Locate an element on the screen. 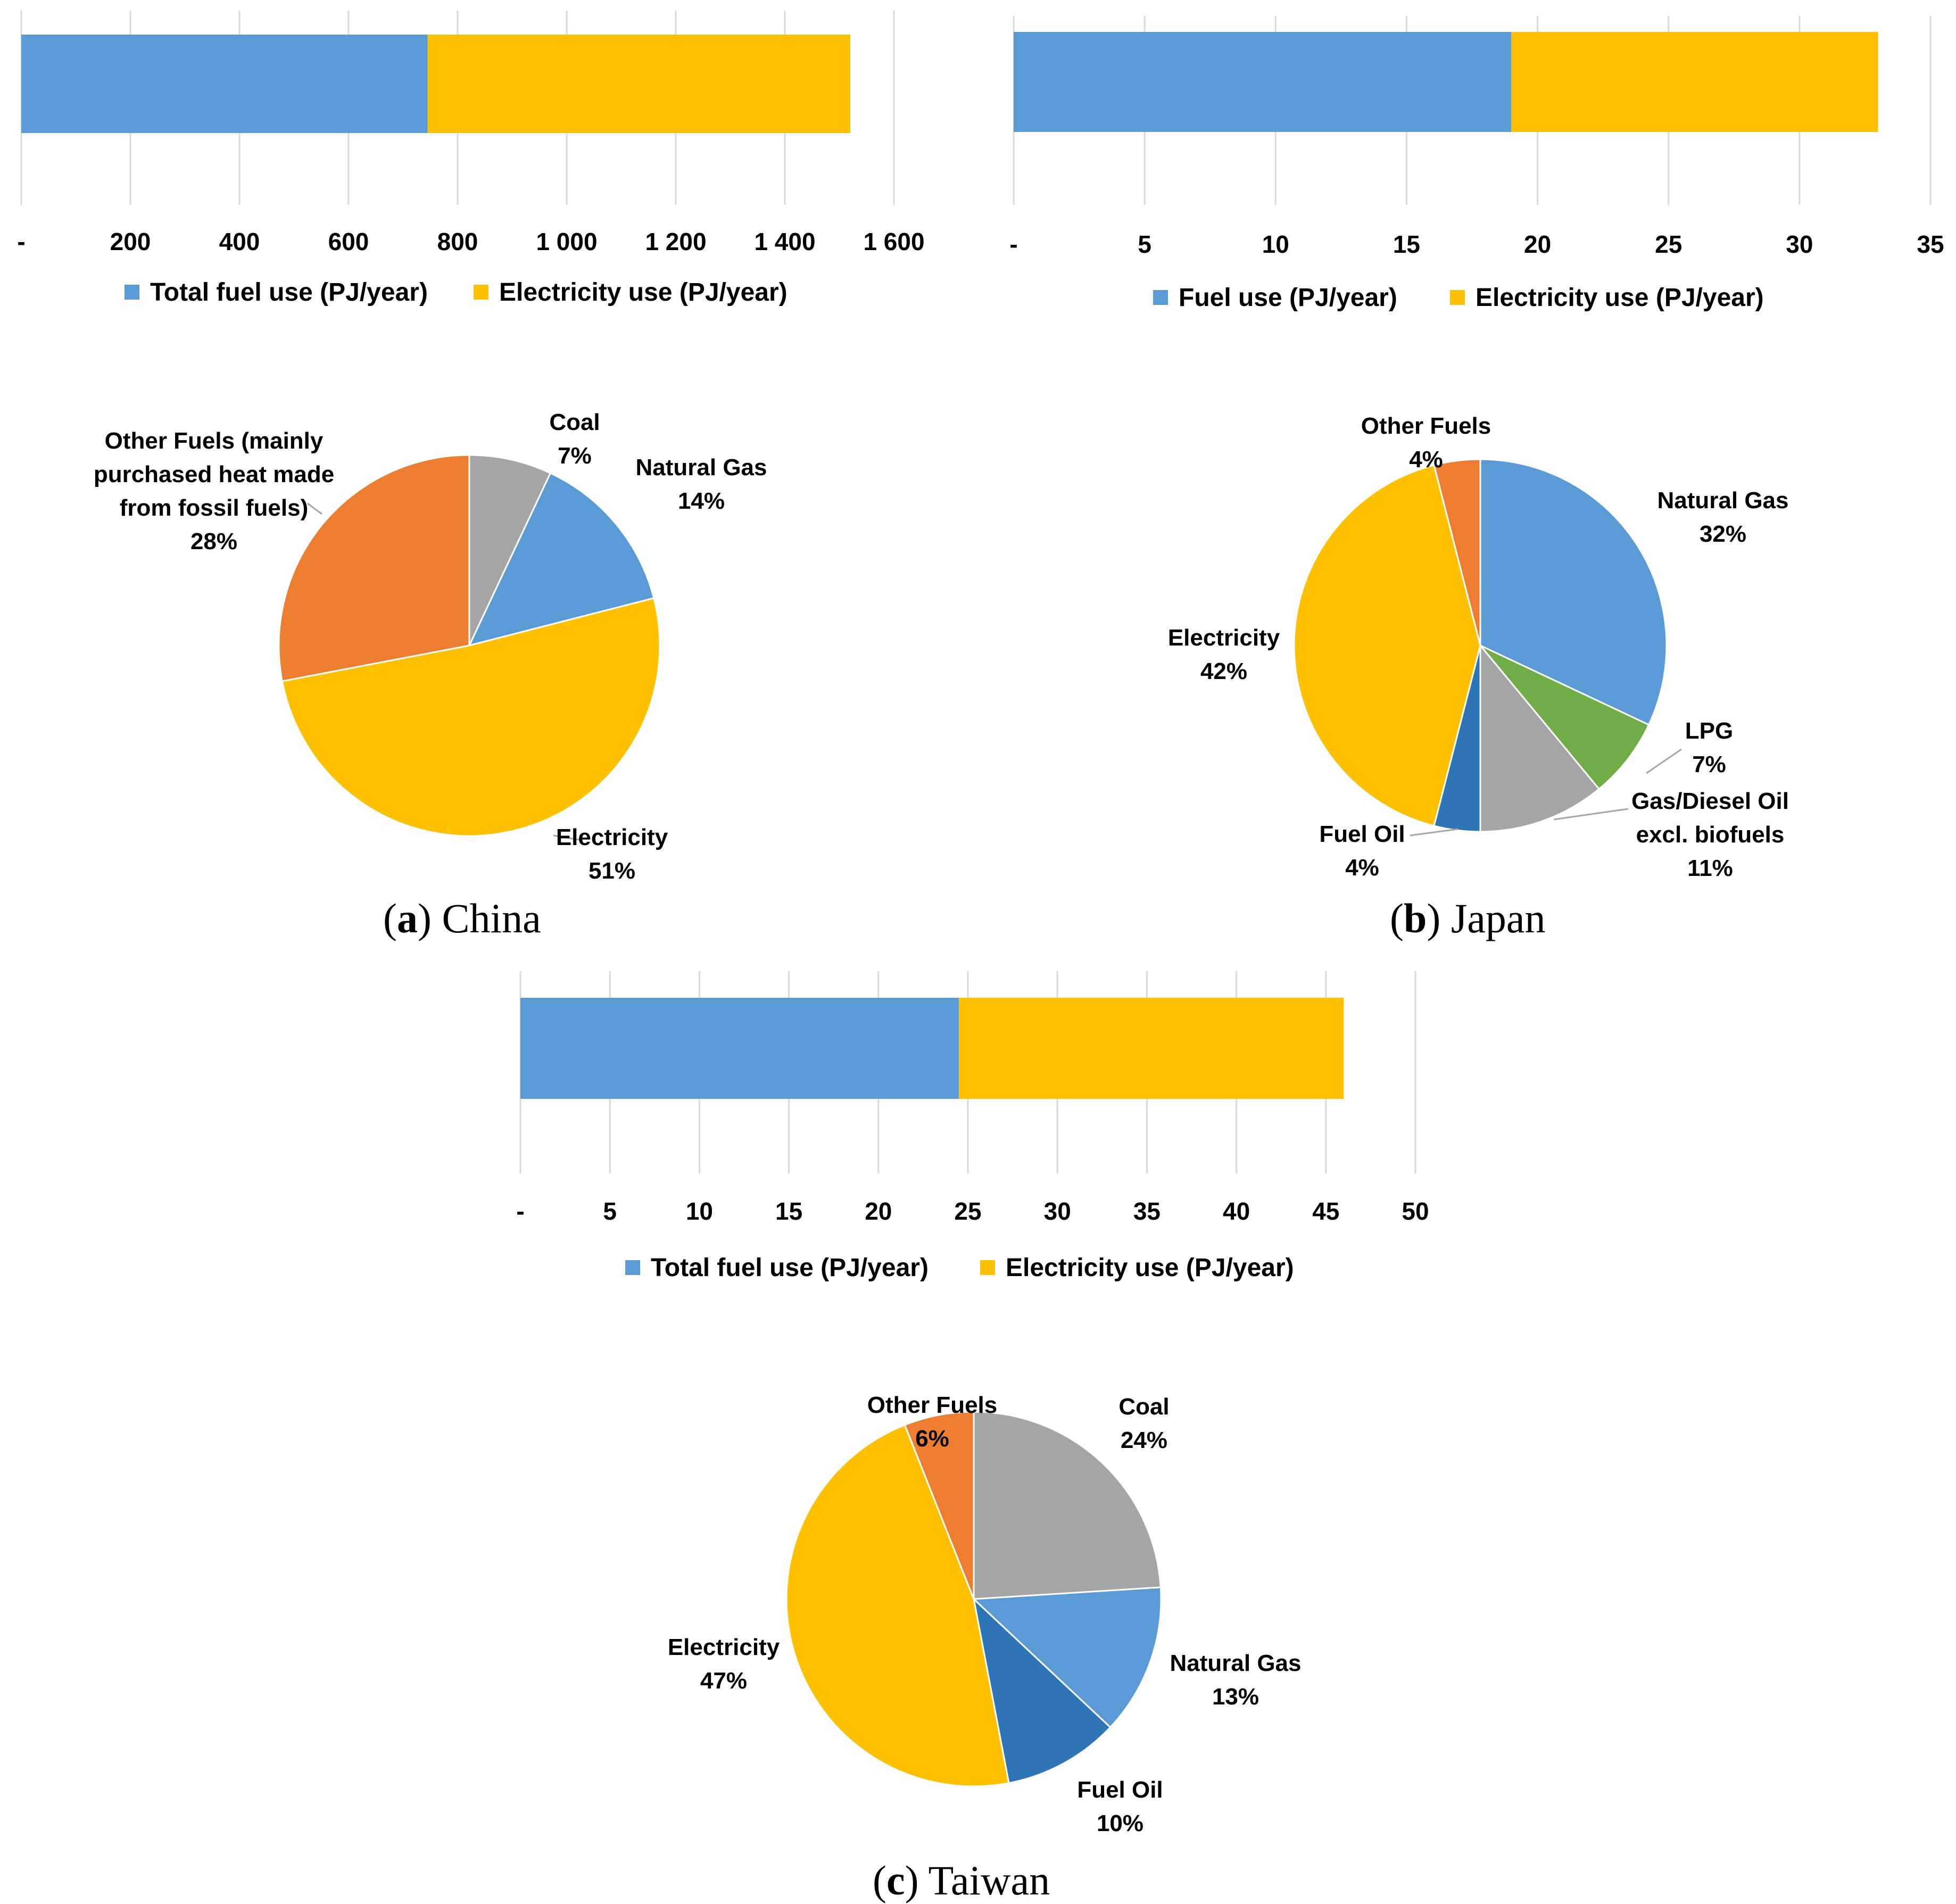  x-tick-label: 10 is located at coordinates (700, 1211).